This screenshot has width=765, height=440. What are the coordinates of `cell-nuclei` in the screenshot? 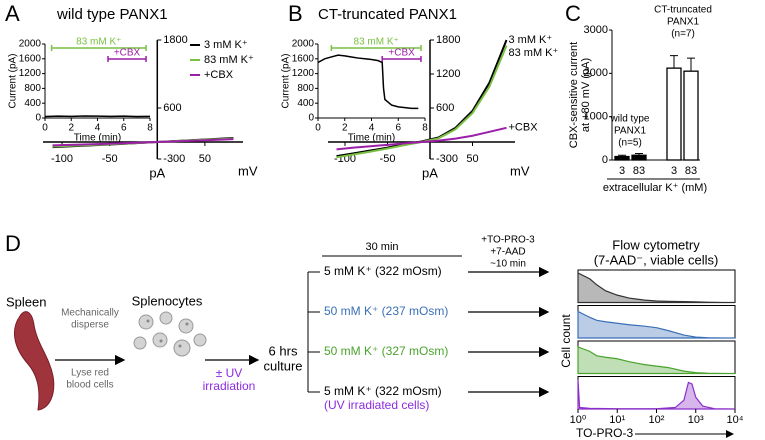 It's located at (167, 333).